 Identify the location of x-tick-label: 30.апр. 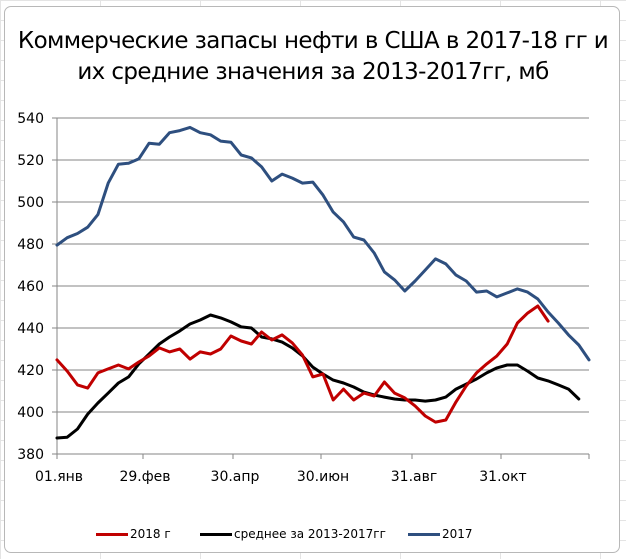
(235, 477).